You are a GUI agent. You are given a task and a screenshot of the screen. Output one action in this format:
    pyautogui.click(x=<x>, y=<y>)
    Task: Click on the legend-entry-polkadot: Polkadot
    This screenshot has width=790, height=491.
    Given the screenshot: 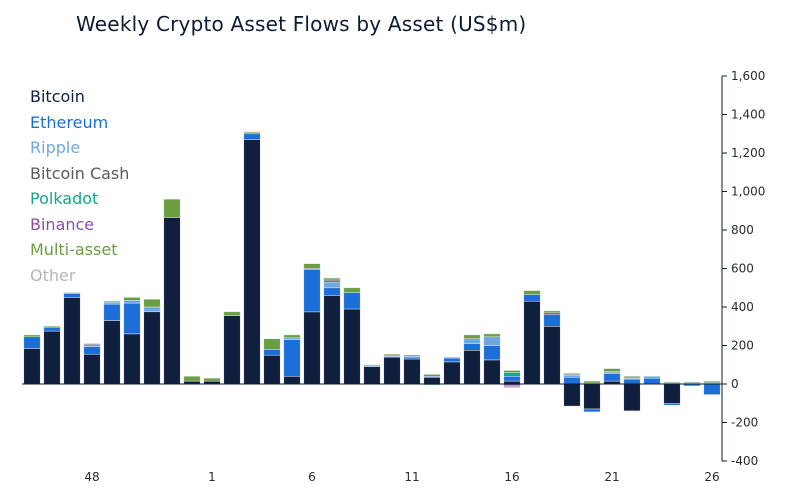 What is the action you would take?
    pyautogui.click(x=64, y=198)
    